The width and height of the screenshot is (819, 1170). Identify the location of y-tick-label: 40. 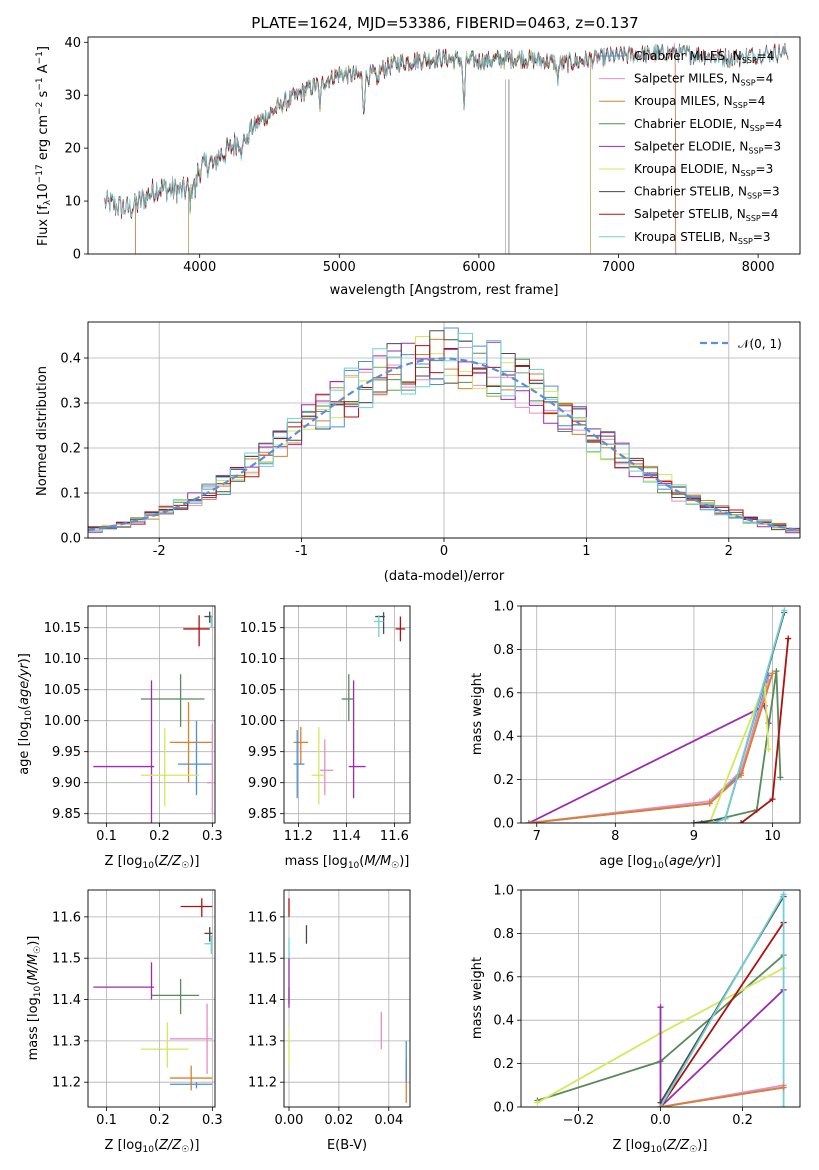
(72, 43).